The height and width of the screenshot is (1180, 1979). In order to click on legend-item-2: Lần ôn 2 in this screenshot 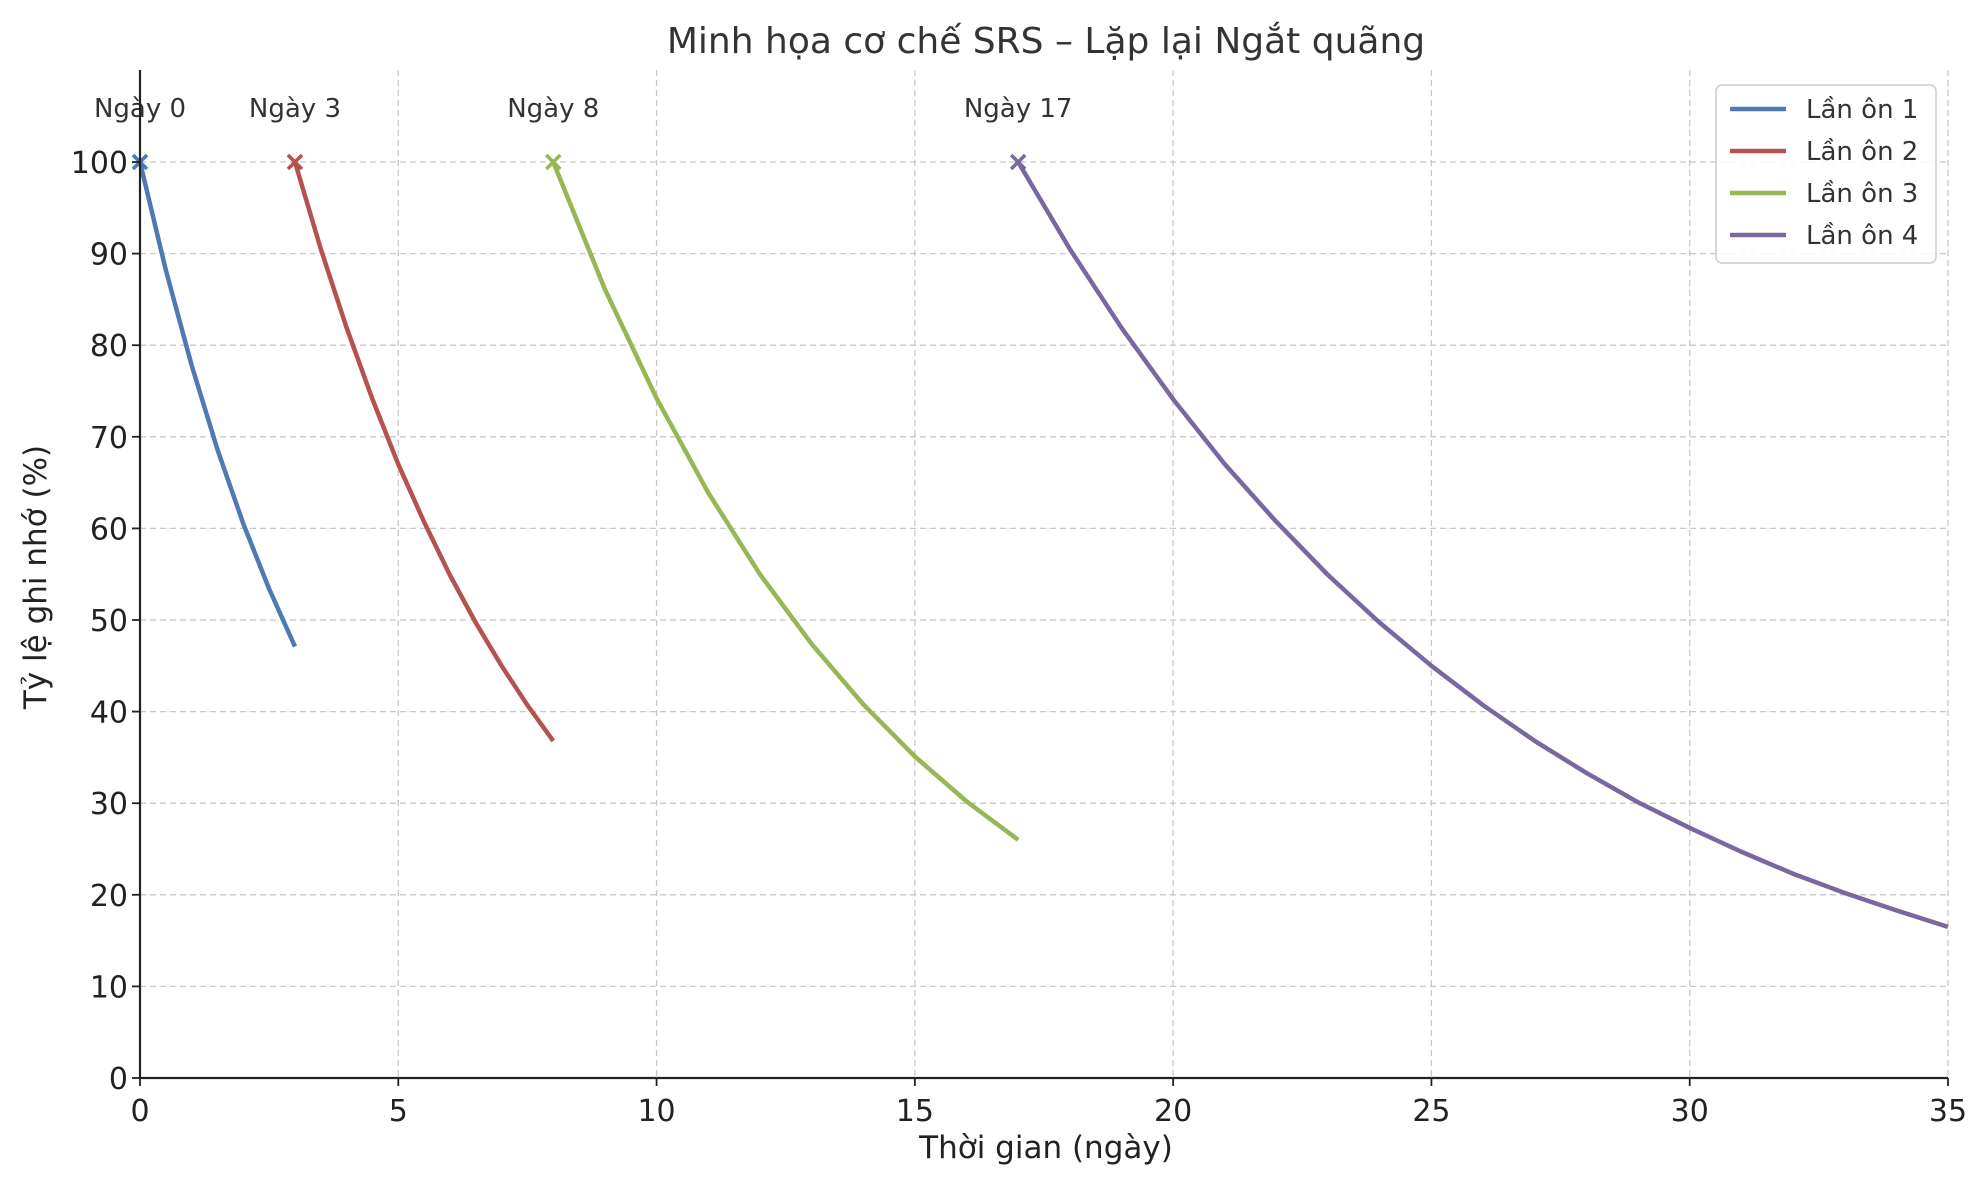, I will do `click(1824, 152)`.